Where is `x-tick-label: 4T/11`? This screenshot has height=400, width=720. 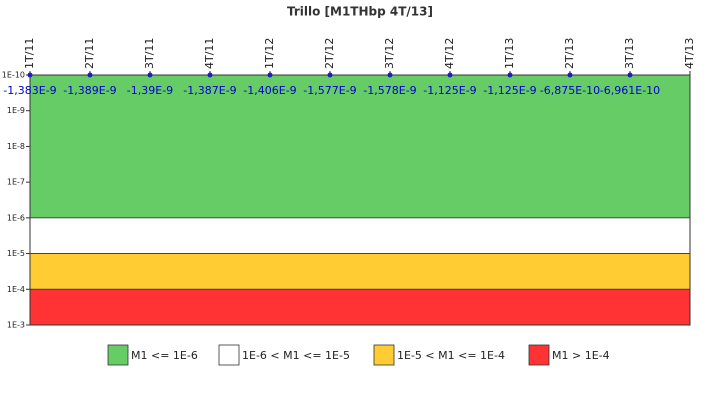 x-tick-label: 4T/11 is located at coordinates (209, 53).